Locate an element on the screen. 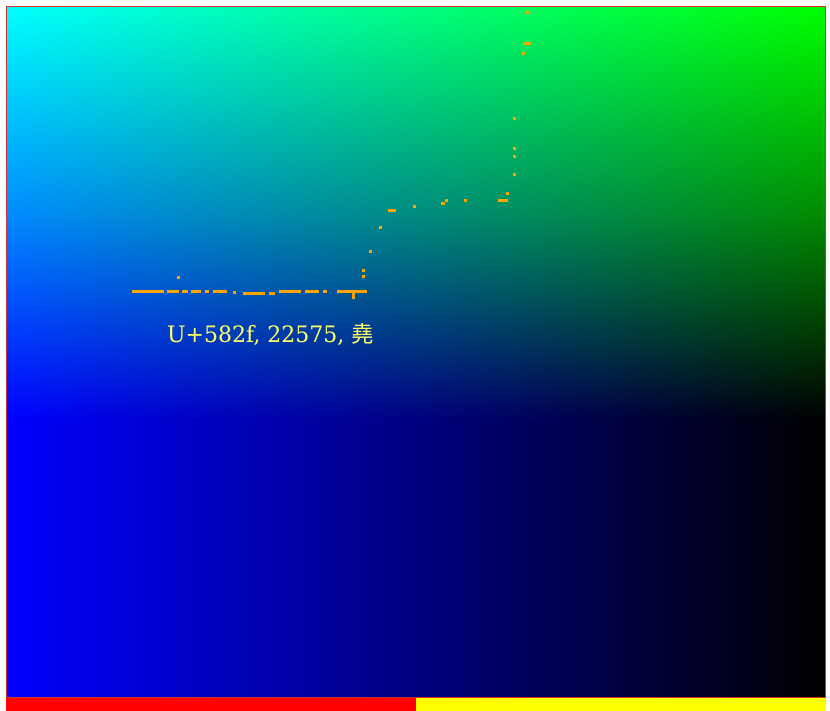 This screenshot has width=830, height=711. progress-bar is located at coordinates (416, 704).